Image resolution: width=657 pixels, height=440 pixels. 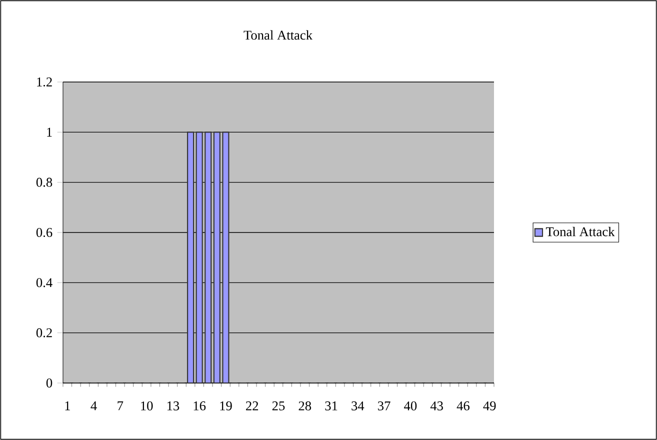 What do you see at coordinates (358, 405) in the screenshot?
I see `x-tick-label: 34` at bounding box center [358, 405].